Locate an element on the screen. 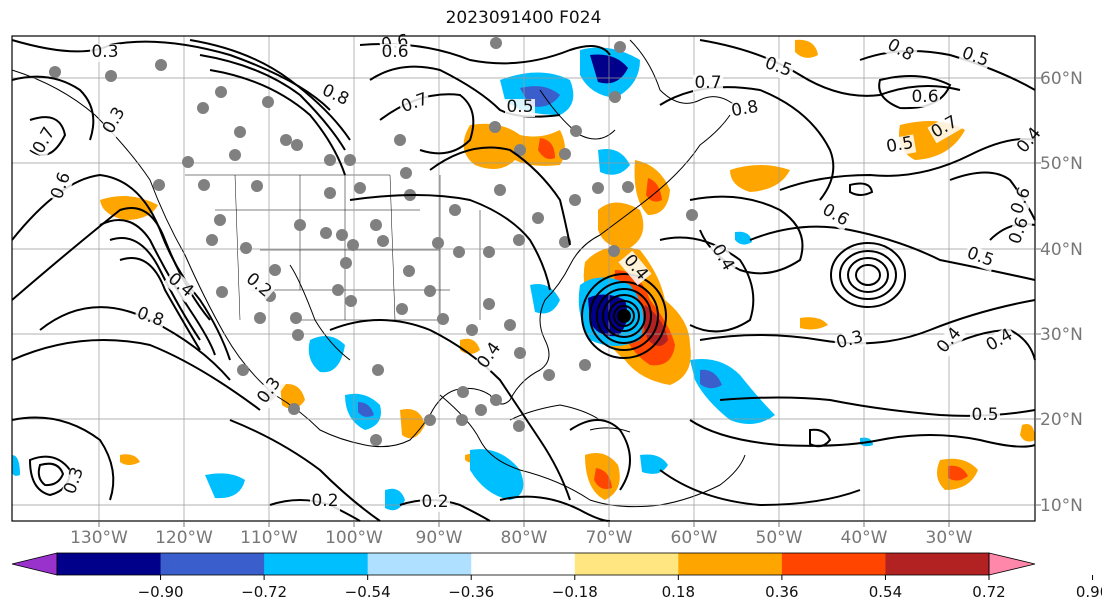 The width and height of the screenshot is (1102, 613). colorbar-tick-label: 0.90 is located at coordinates (1089, 592).